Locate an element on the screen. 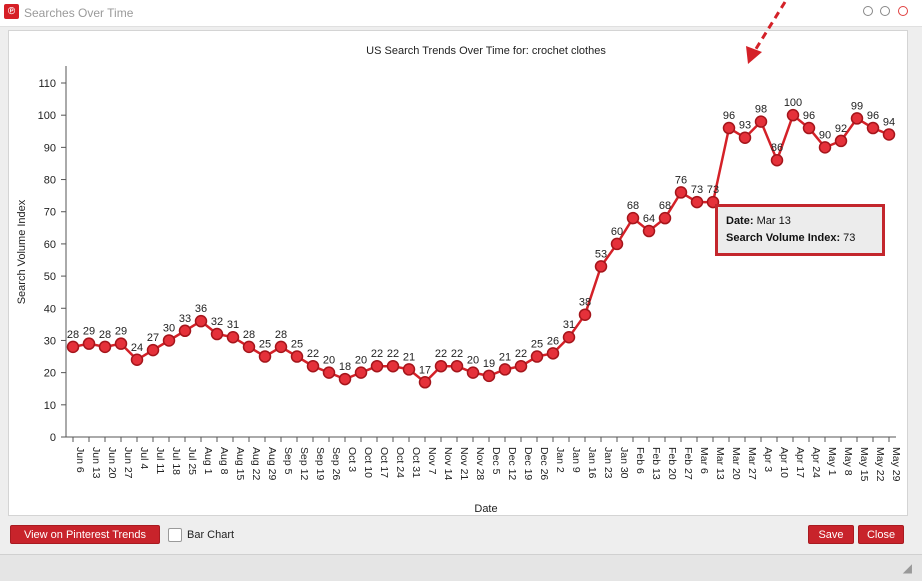  view-on-pinterest-trends-button: View on Pinterest Trends is located at coordinates (85, 534).